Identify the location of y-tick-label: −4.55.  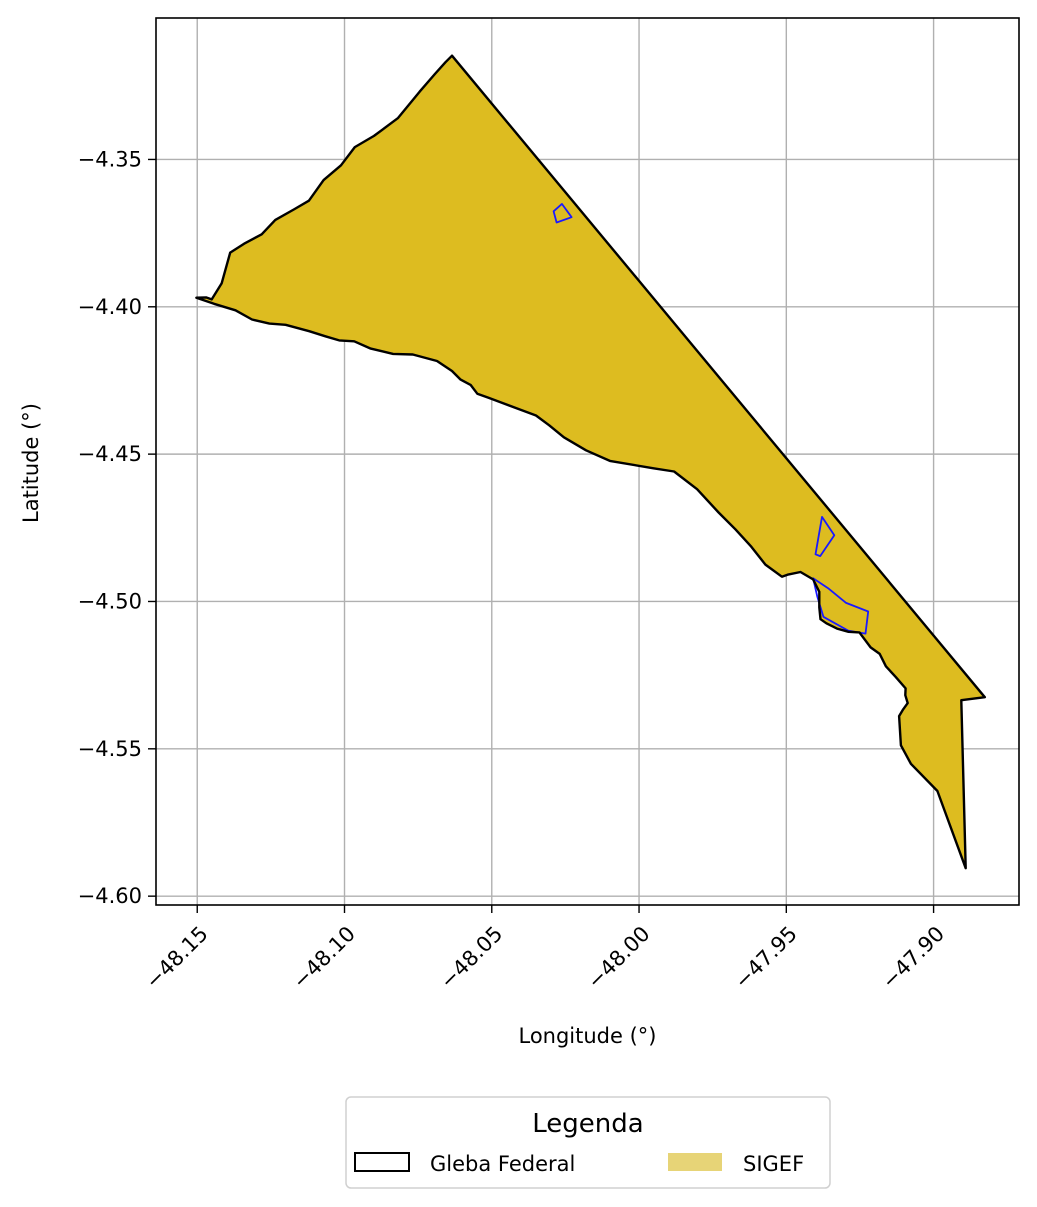
(110, 749).